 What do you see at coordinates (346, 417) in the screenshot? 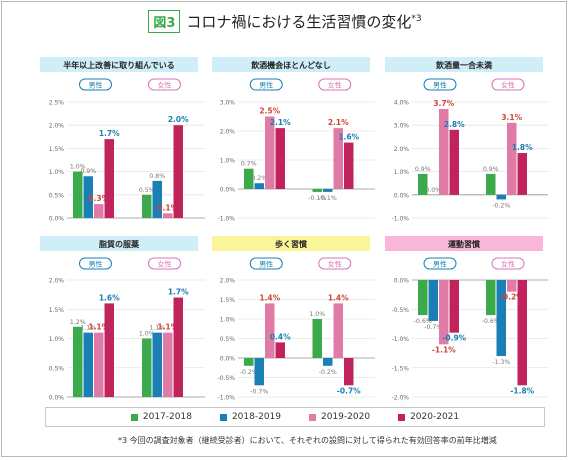
I see `legend-label: 2019-2020` at bounding box center [346, 417].